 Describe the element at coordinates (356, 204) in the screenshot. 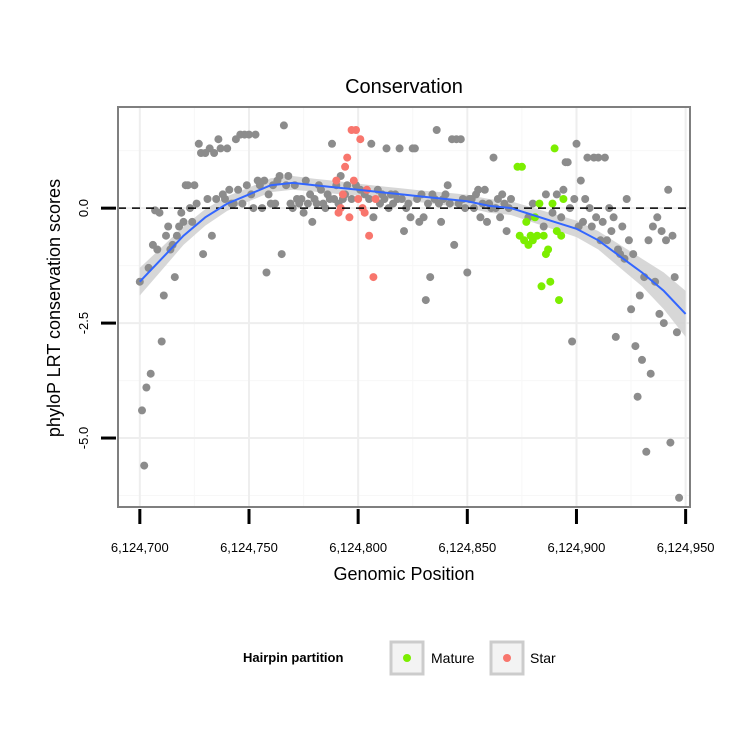

I see `series-star` at that location.